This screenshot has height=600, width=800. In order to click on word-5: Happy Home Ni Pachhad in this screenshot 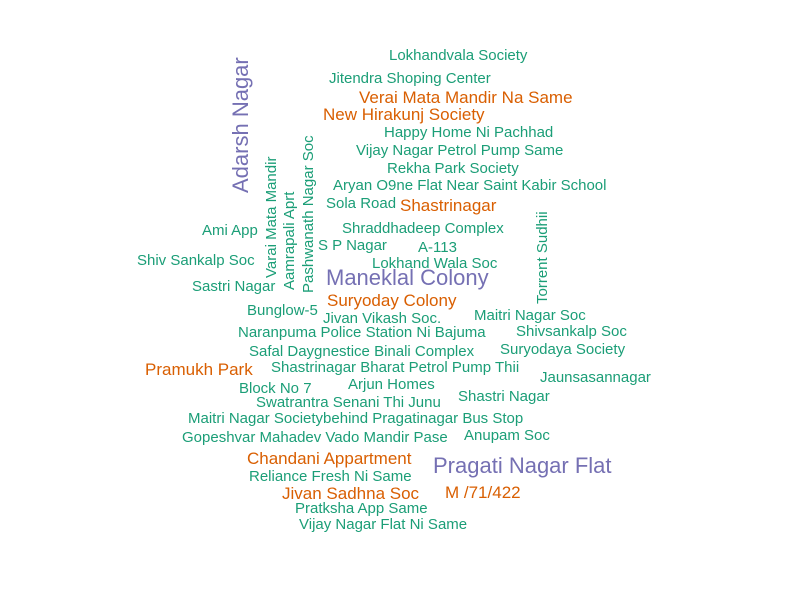, I will do `click(469, 132)`.